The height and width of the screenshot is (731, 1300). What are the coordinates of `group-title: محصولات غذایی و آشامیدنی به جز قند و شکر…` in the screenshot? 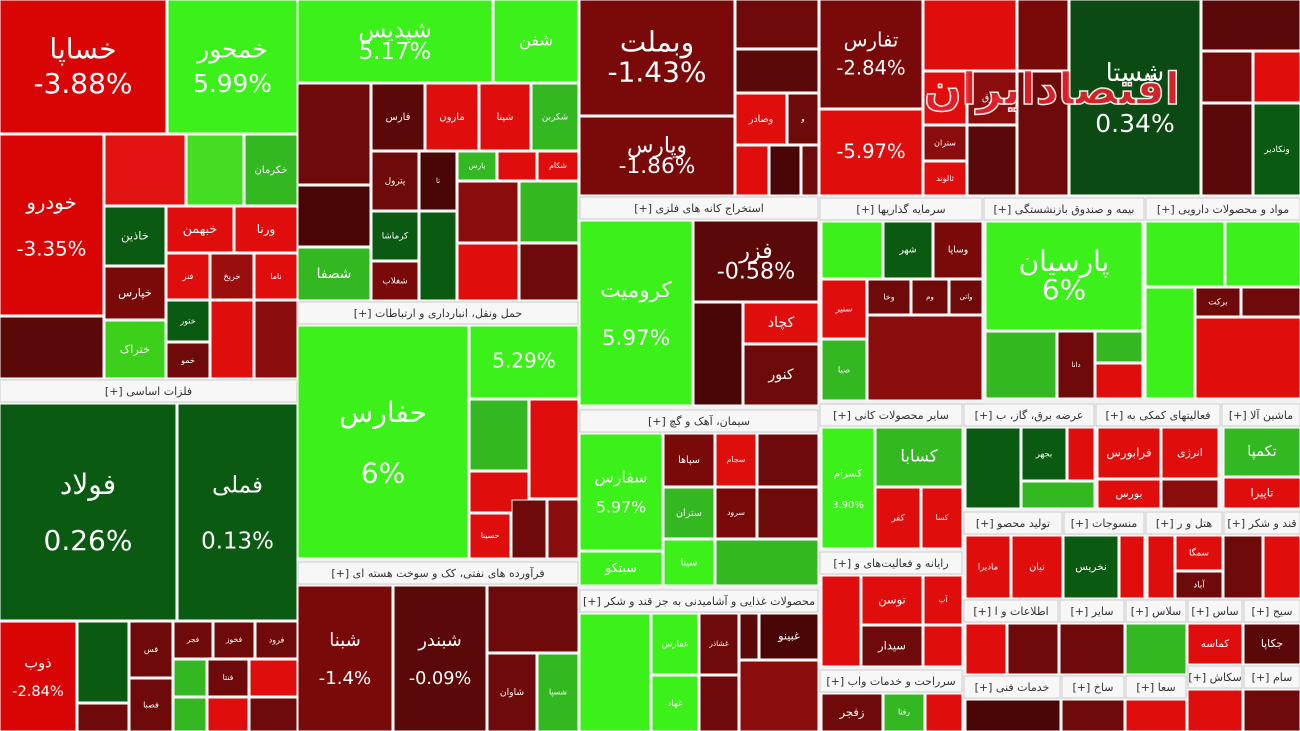 It's located at (699, 601).